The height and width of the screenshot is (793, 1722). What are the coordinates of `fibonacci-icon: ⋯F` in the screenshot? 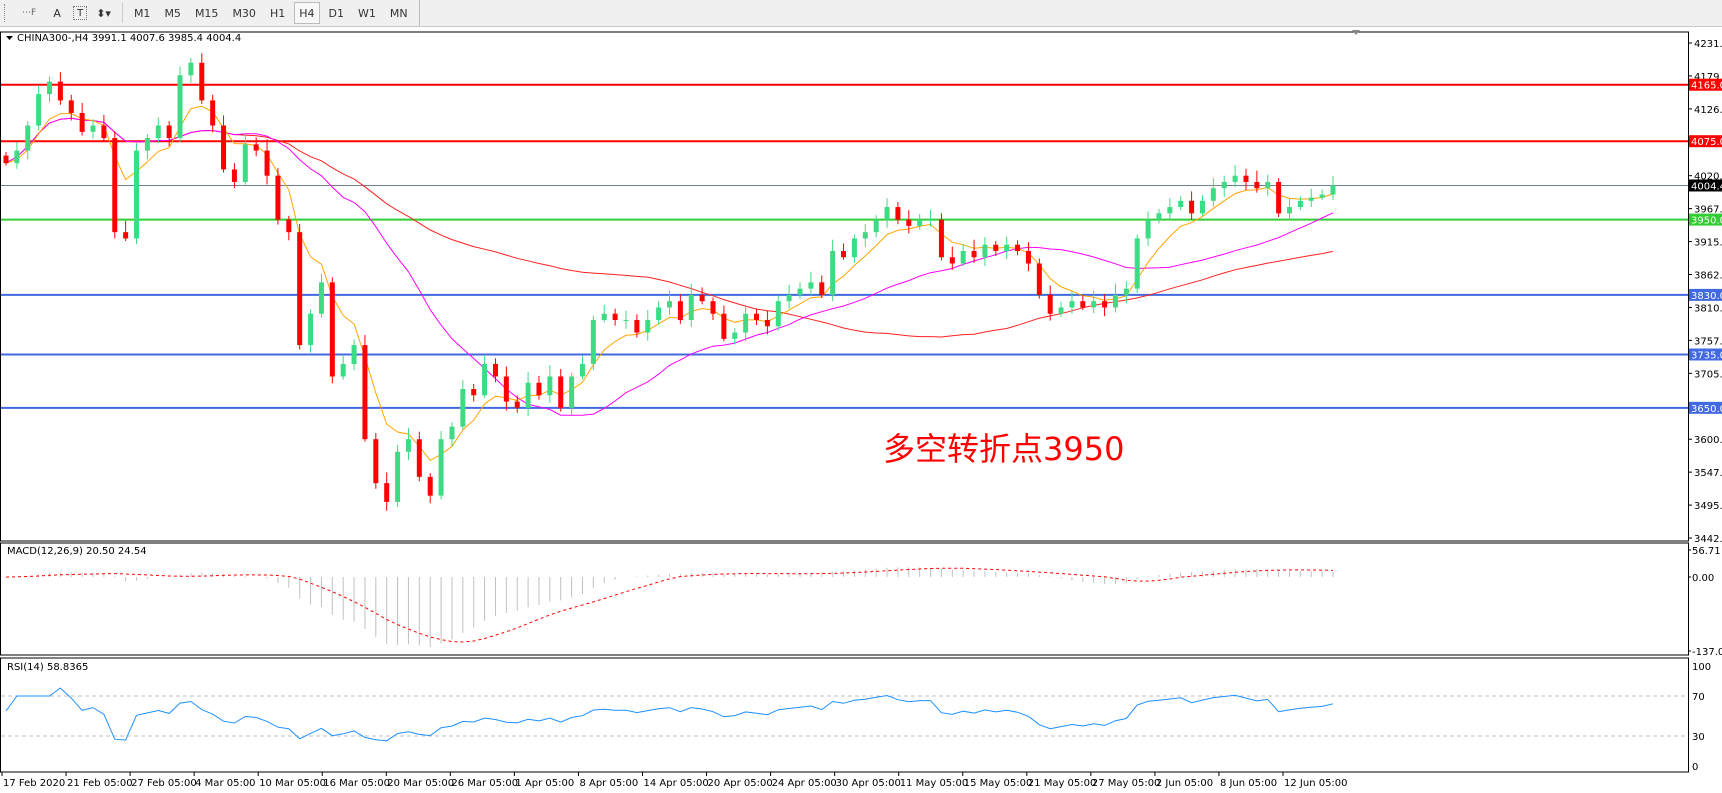 It's located at (29, 13).